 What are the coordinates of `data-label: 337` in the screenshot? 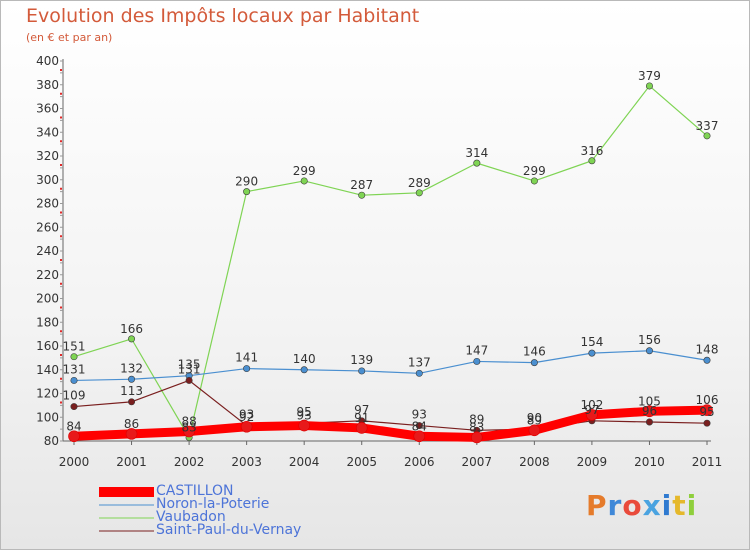 It's located at (707, 126).